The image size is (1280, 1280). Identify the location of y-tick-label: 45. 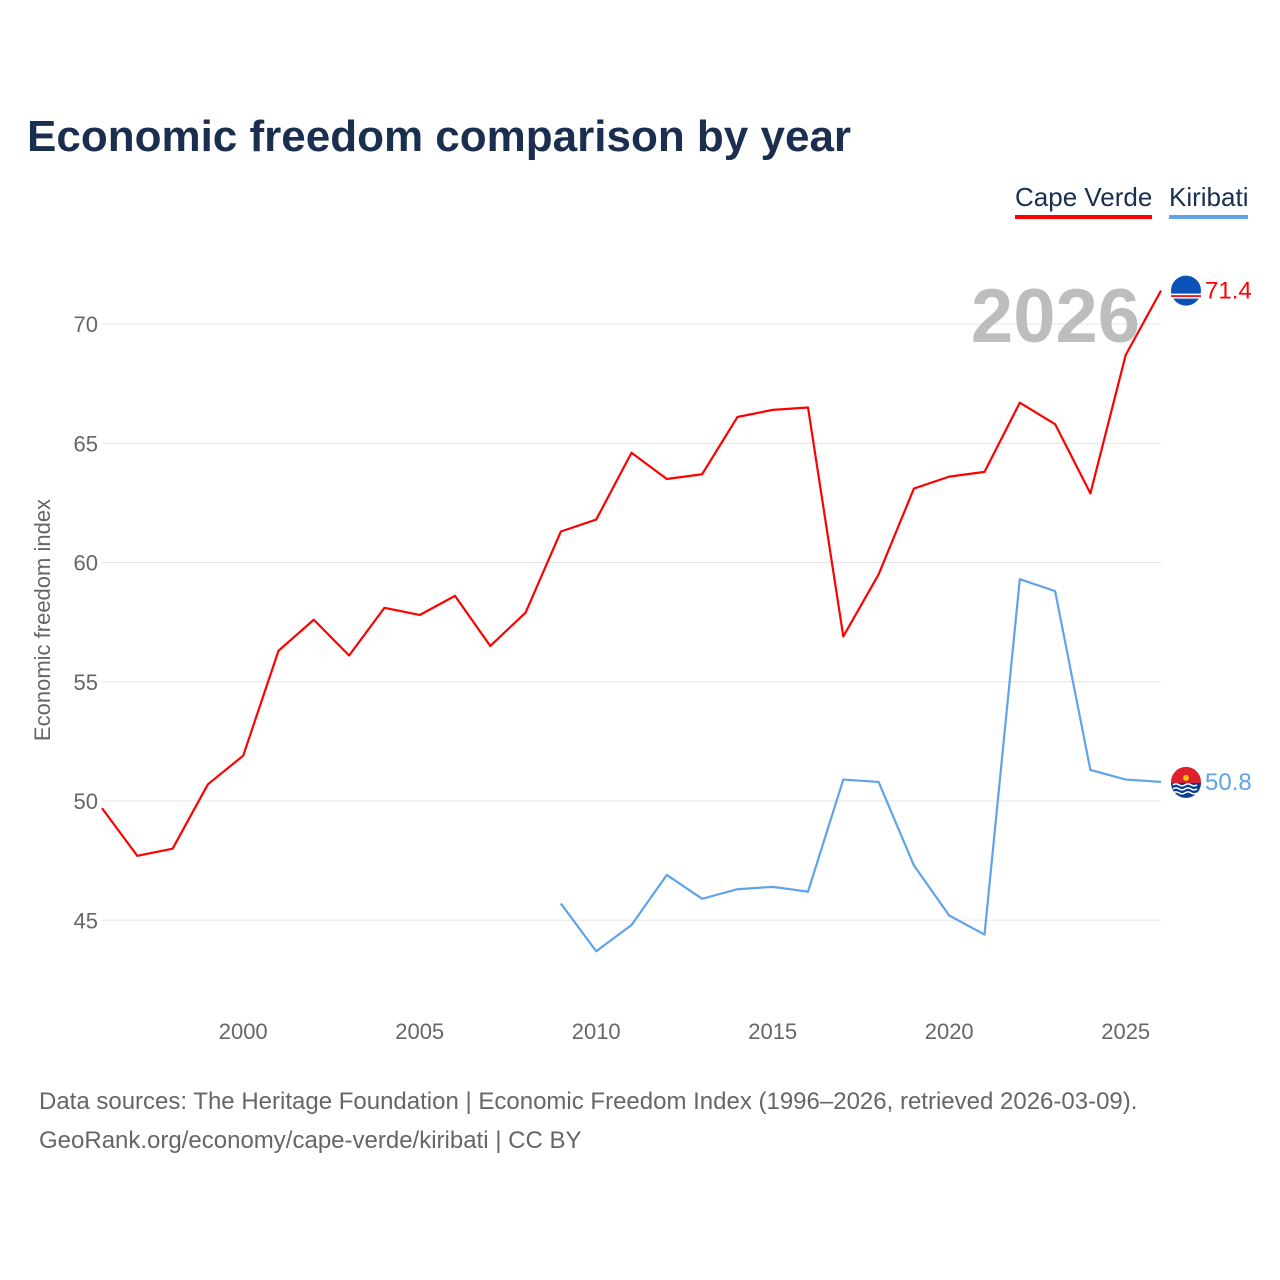
(86, 920).